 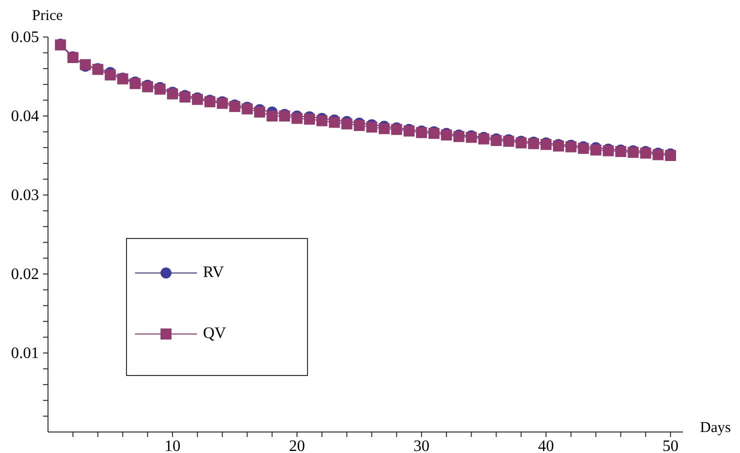 What do you see at coordinates (422, 445) in the screenshot?
I see `x-tick-label: 30` at bounding box center [422, 445].